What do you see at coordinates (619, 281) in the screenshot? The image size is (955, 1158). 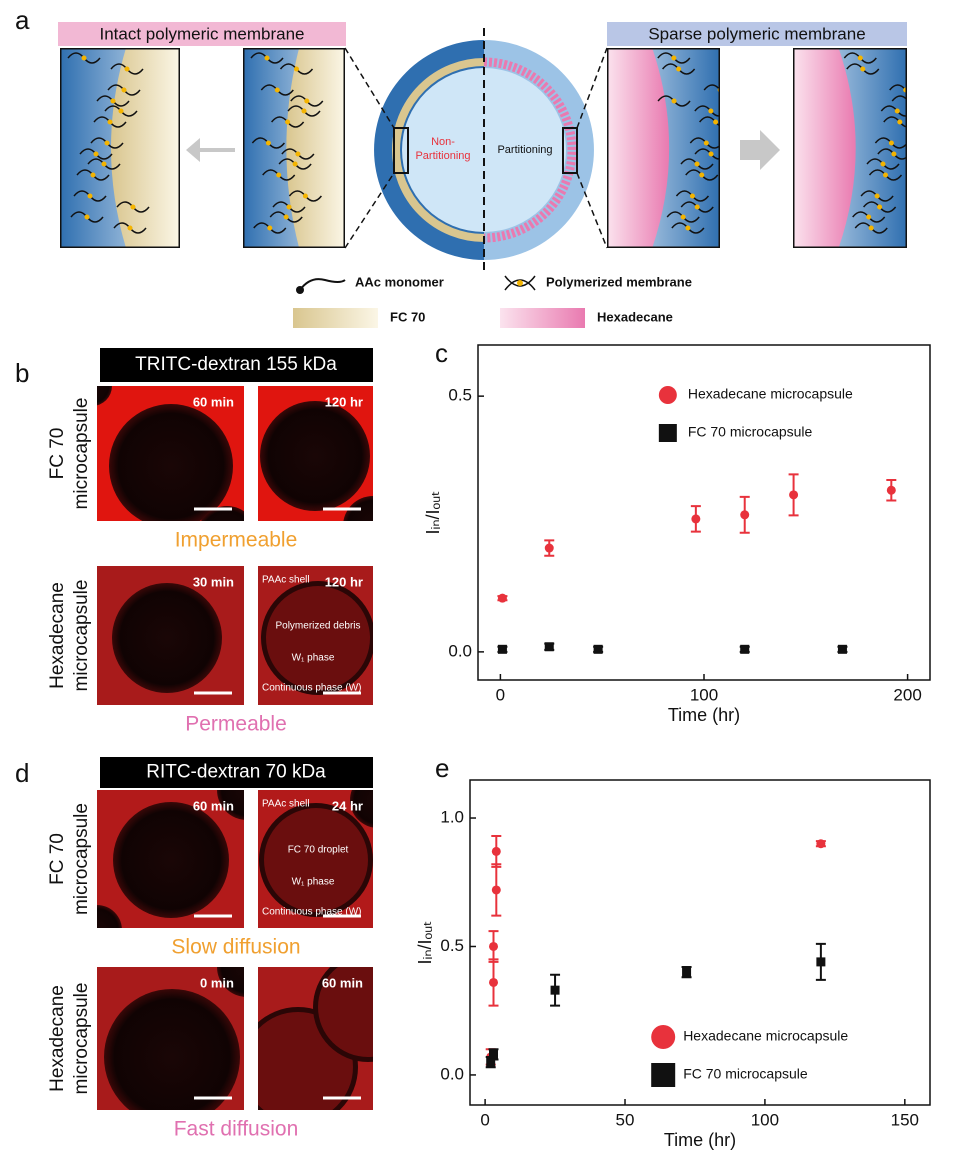 I see `legend-label: Polymerized membrane` at bounding box center [619, 281].